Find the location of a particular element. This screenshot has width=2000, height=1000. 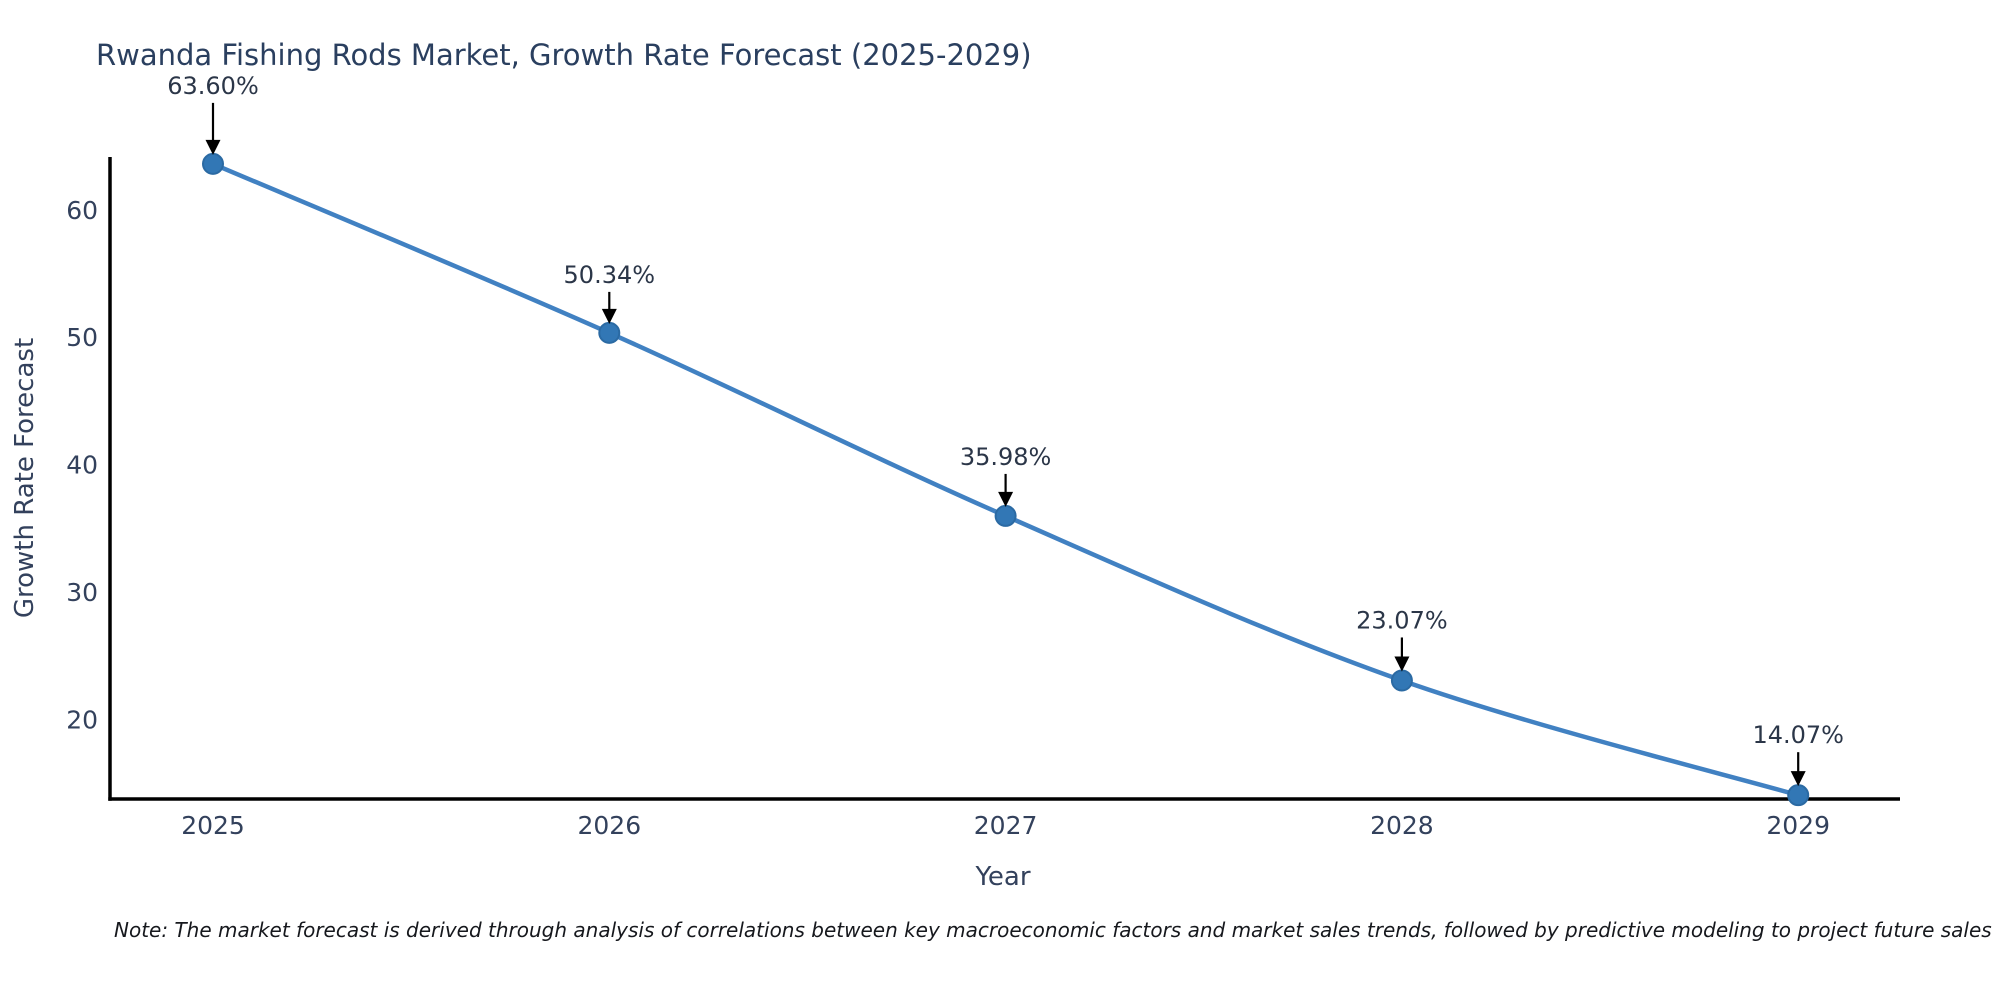

point-value-label: 63.60% is located at coordinates (213, 86).